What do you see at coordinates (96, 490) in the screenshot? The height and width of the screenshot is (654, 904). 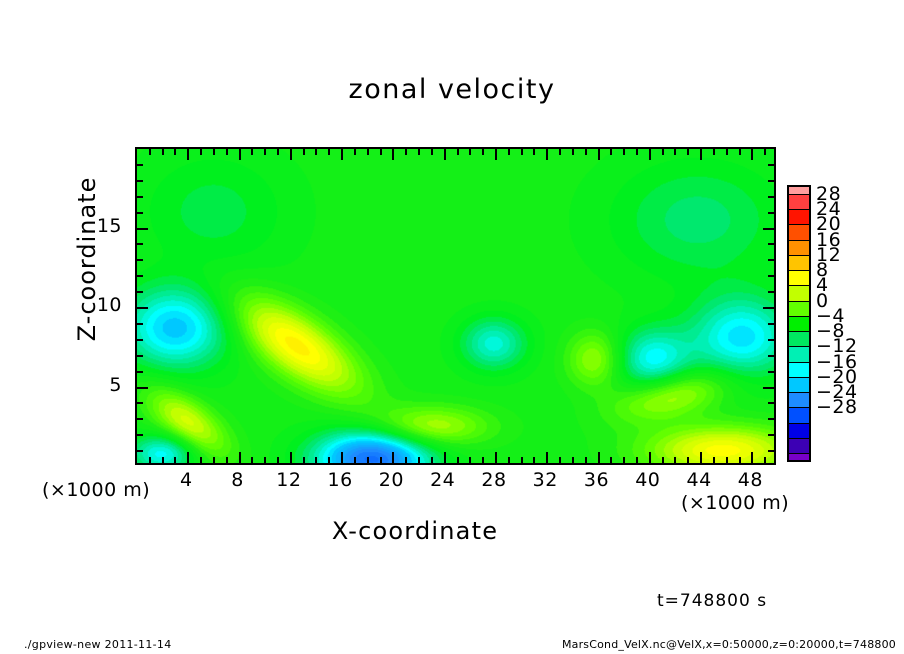 I see `y-axis-units: (×1000 m)` at bounding box center [96, 490].